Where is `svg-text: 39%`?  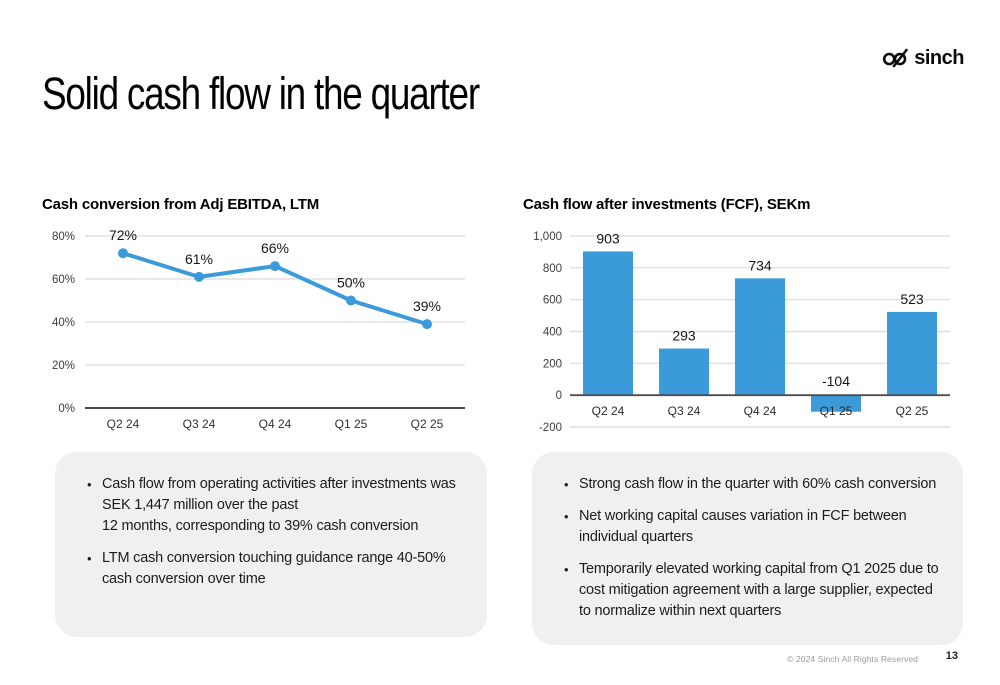 svg-text: 39% is located at coordinates (427, 306).